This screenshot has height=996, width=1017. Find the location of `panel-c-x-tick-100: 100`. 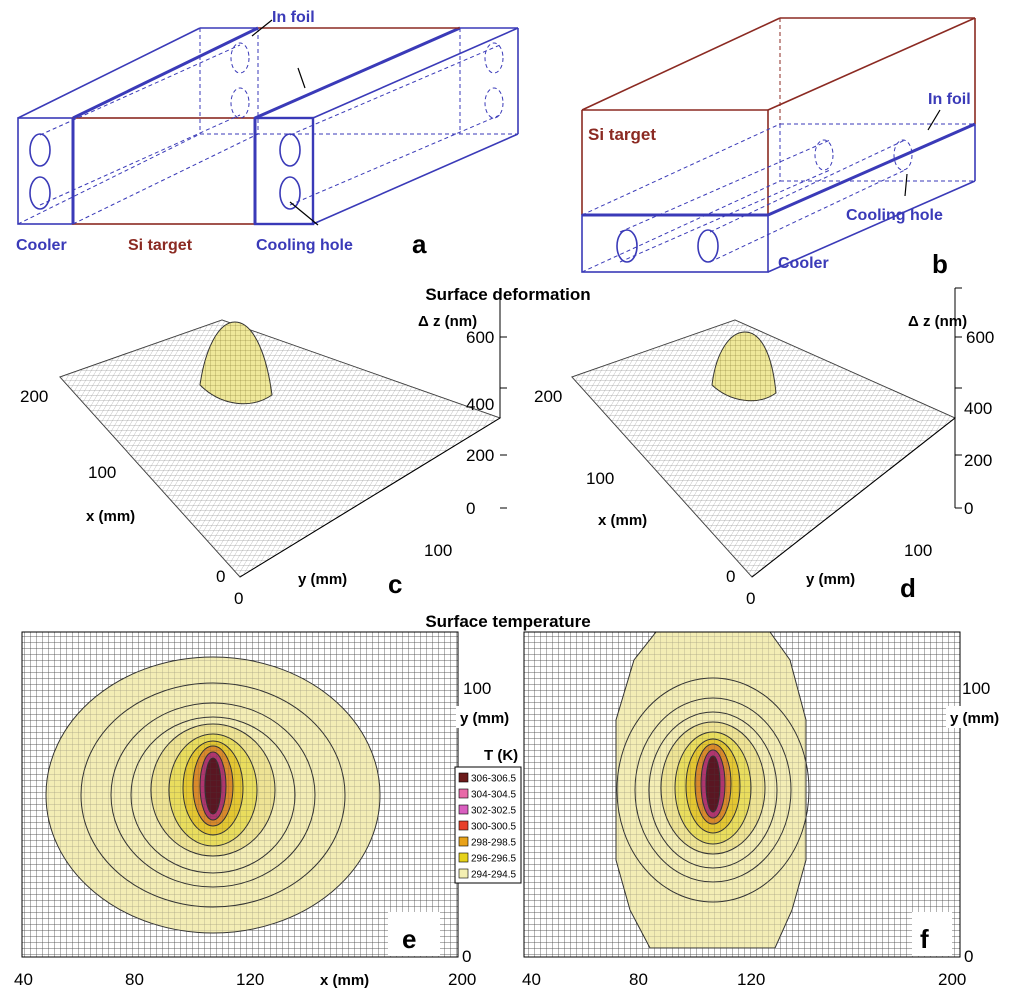

panel-c-x-tick-100: 100 is located at coordinates (102, 472).